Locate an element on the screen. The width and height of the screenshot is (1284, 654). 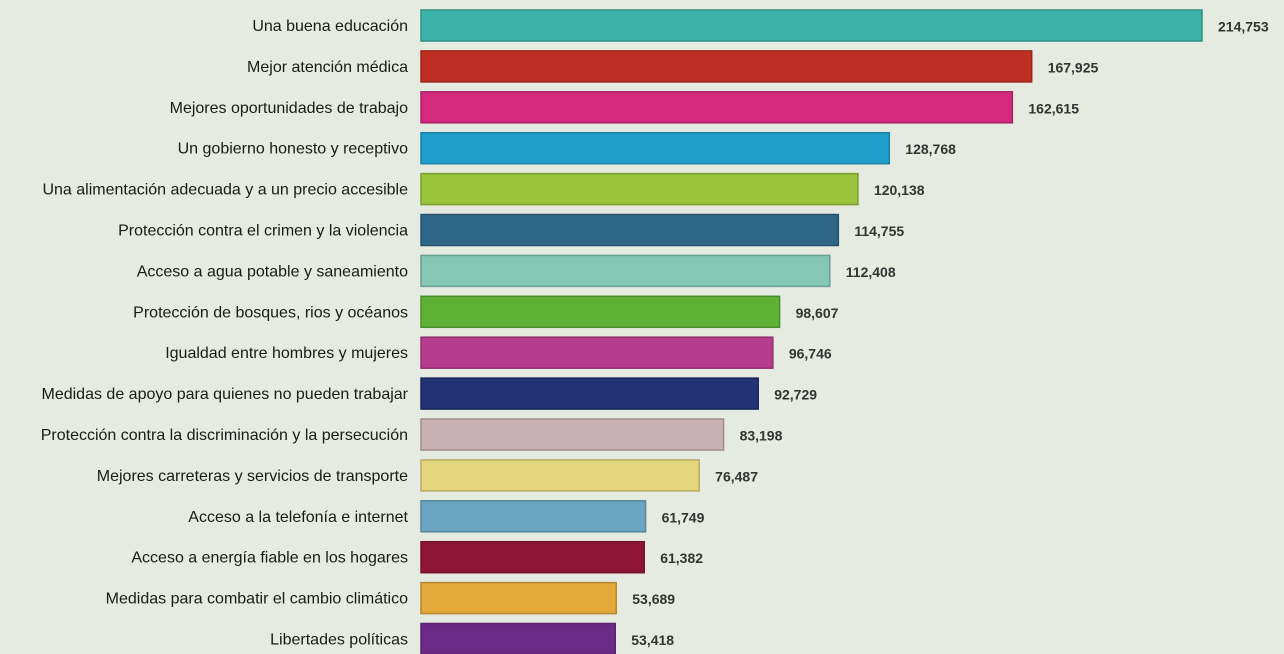
value-label: 53,689 is located at coordinates (653, 599).